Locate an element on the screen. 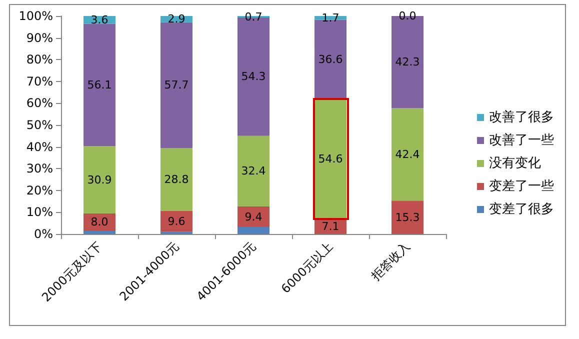 The height and width of the screenshot is (339, 579). y-tick-label: 90% is located at coordinates (39, 37).